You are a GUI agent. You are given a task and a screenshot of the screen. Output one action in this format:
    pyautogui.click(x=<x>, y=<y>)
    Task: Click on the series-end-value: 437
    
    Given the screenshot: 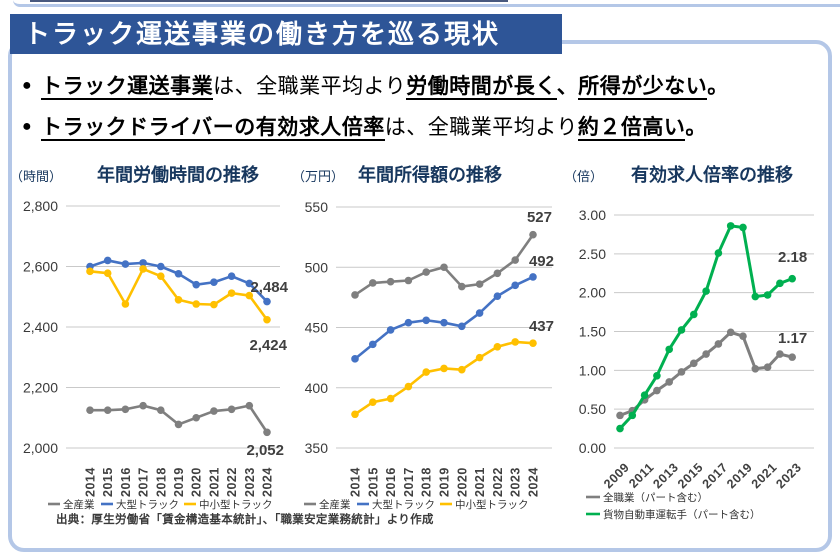 What is the action you would take?
    pyautogui.click(x=541, y=326)
    